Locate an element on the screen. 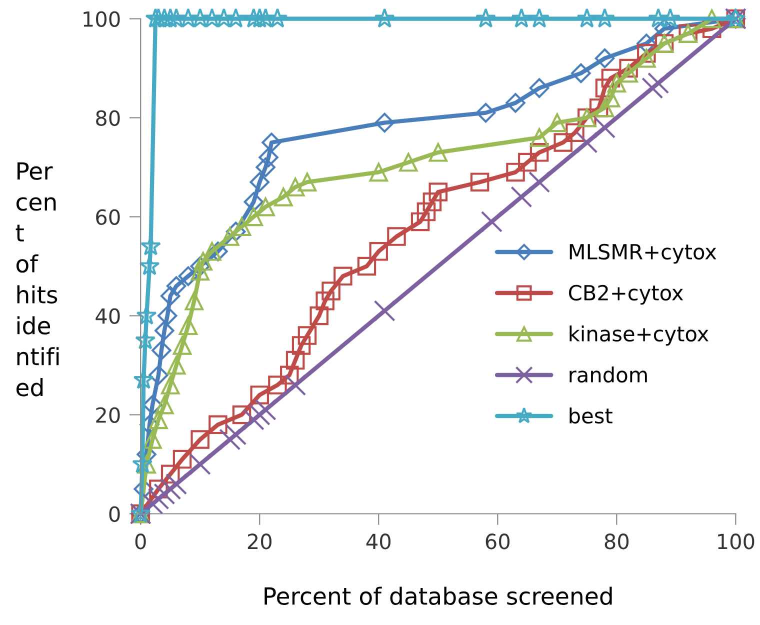 This screenshot has height=625, width=760. legend-label: kinase+cytox is located at coordinates (639, 335).